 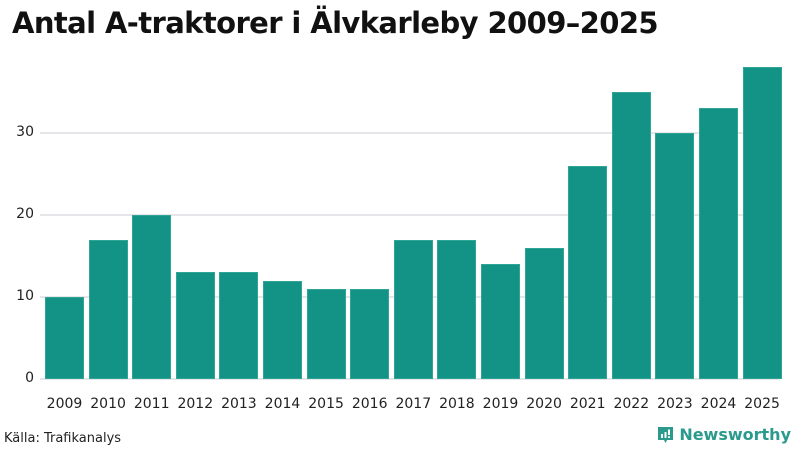 What do you see at coordinates (64, 404) in the screenshot?
I see `x-tick-label: 2009` at bounding box center [64, 404].